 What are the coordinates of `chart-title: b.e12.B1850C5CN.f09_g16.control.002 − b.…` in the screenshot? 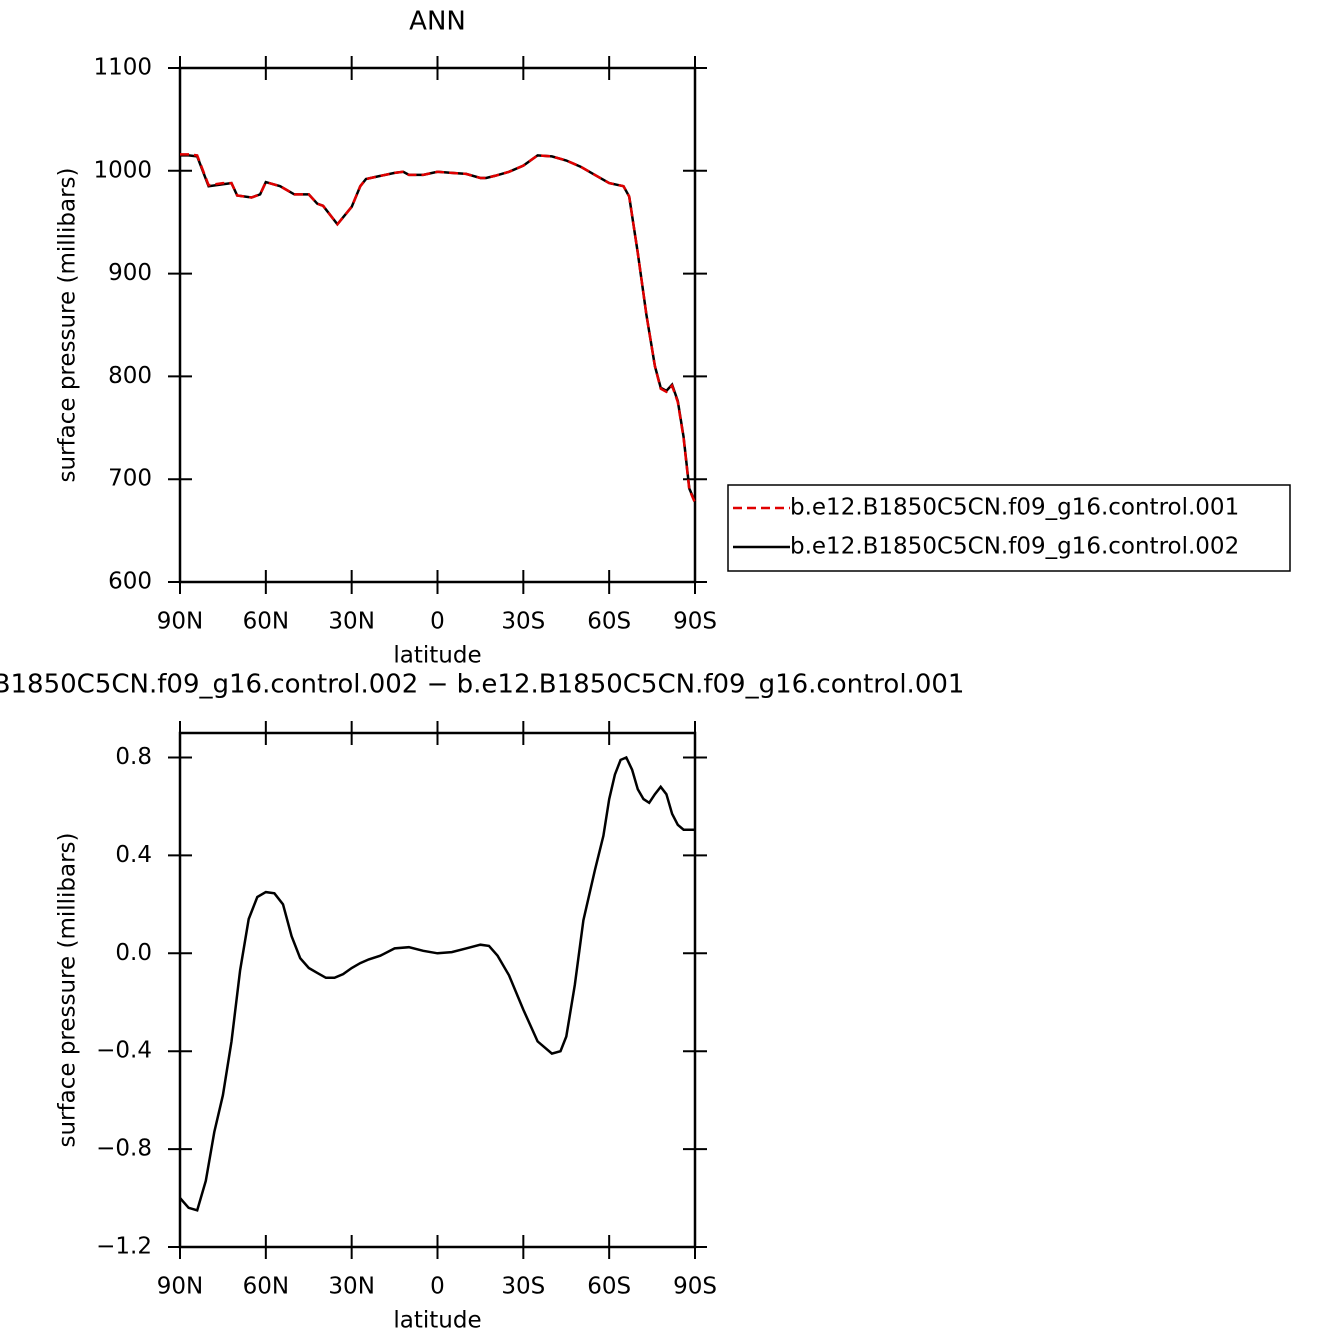 It's located at (482, 685).